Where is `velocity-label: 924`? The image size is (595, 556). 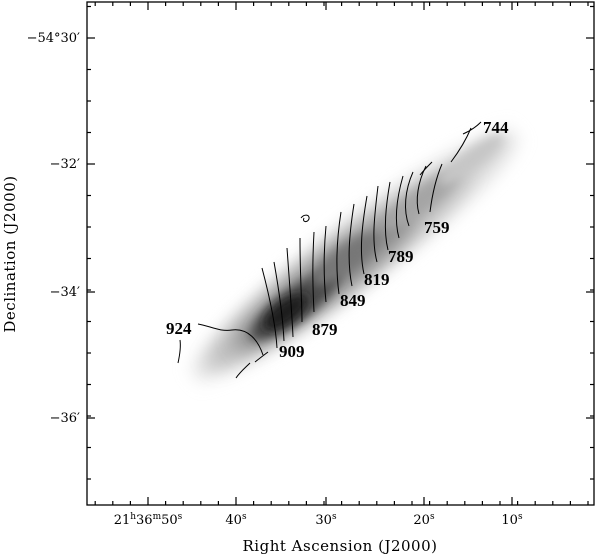
velocity-label: 924 is located at coordinates (179, 328).